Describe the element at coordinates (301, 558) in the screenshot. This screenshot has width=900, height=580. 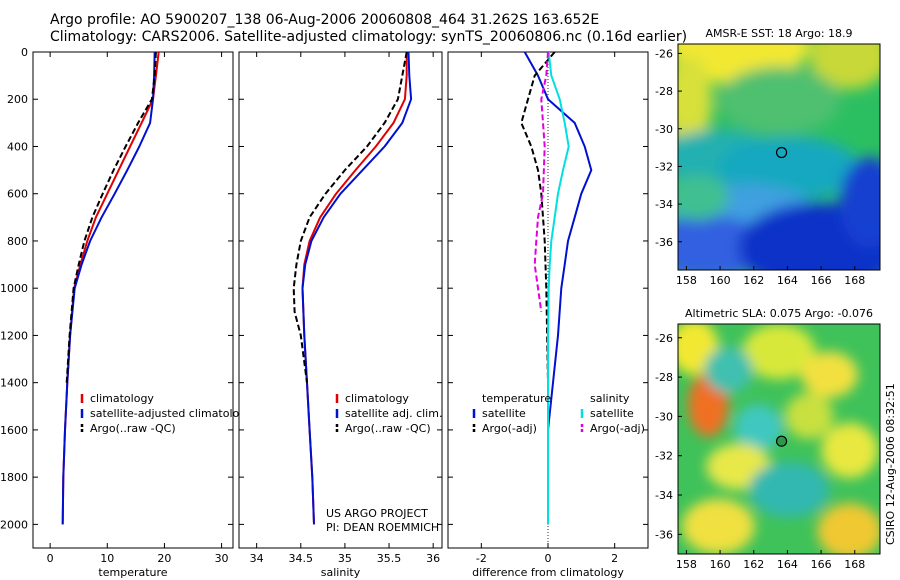
I see `x-tick-label: 34.5` at that location.